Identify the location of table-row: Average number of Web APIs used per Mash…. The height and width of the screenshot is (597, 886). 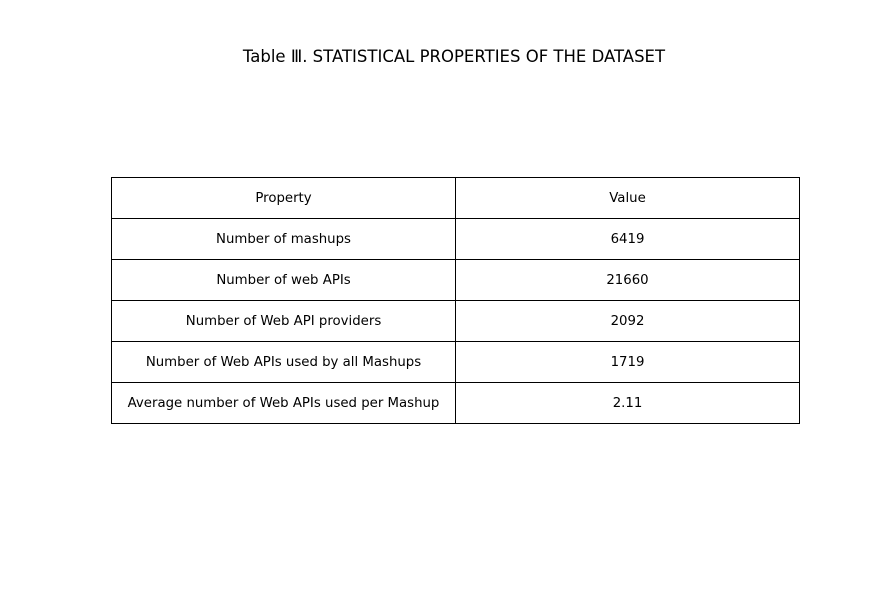
(455, 403).